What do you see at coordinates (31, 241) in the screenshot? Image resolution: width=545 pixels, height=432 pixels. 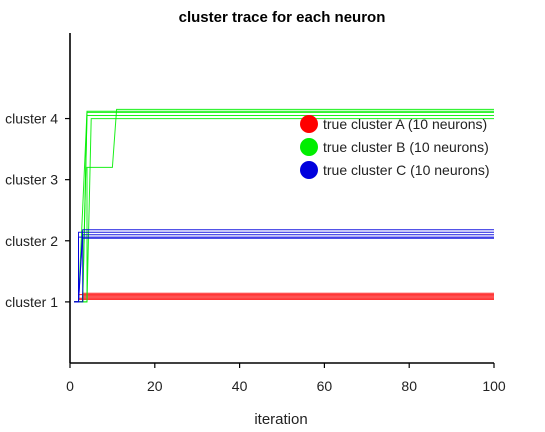 I see `y-tick-label: cluster 2` at bounding box center [31, 241].